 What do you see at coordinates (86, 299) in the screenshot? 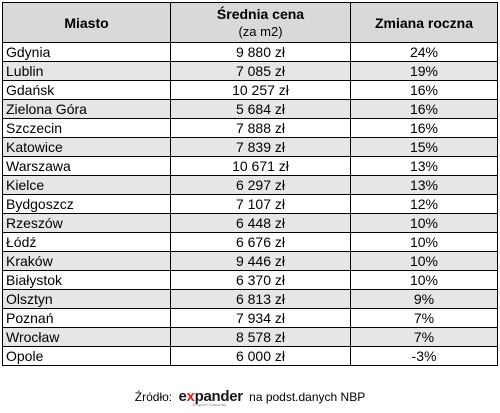
I see `cell-city: Olsztyn` at bounding box center [86, 299].